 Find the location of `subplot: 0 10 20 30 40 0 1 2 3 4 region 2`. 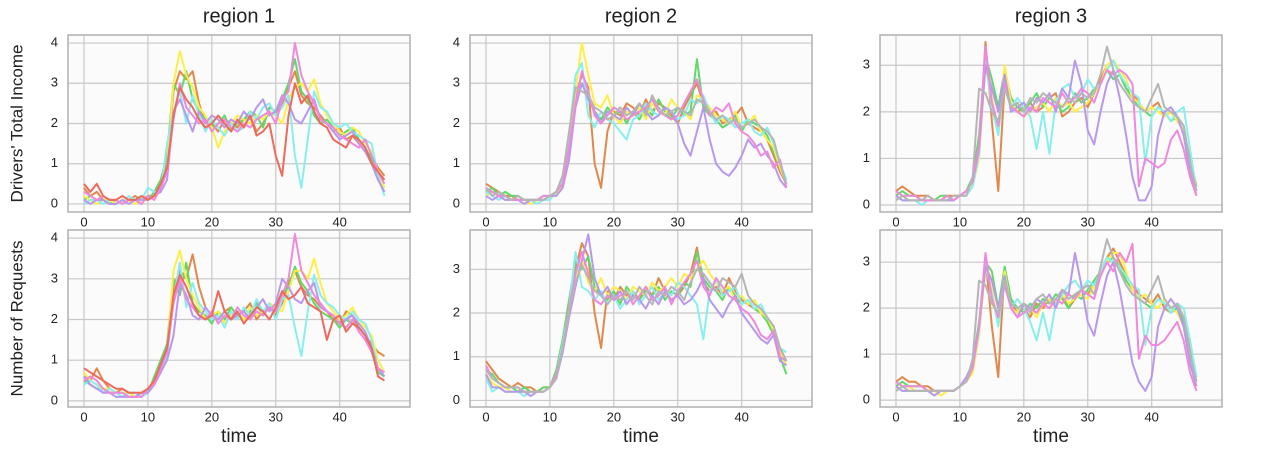

subplot: 0 10 20 30 40 0 1 2 3 4 region 2 is located at coordinates (633, 117).